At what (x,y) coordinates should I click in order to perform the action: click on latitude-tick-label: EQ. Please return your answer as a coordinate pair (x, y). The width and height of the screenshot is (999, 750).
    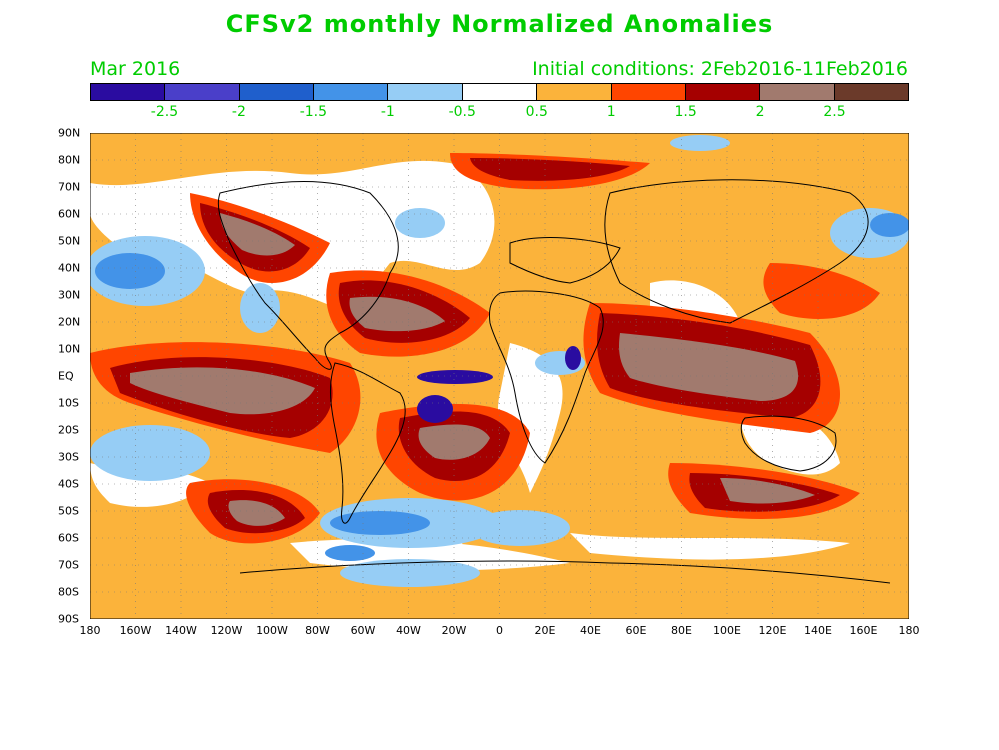
    Looking at the image, I should click on (66, 376).